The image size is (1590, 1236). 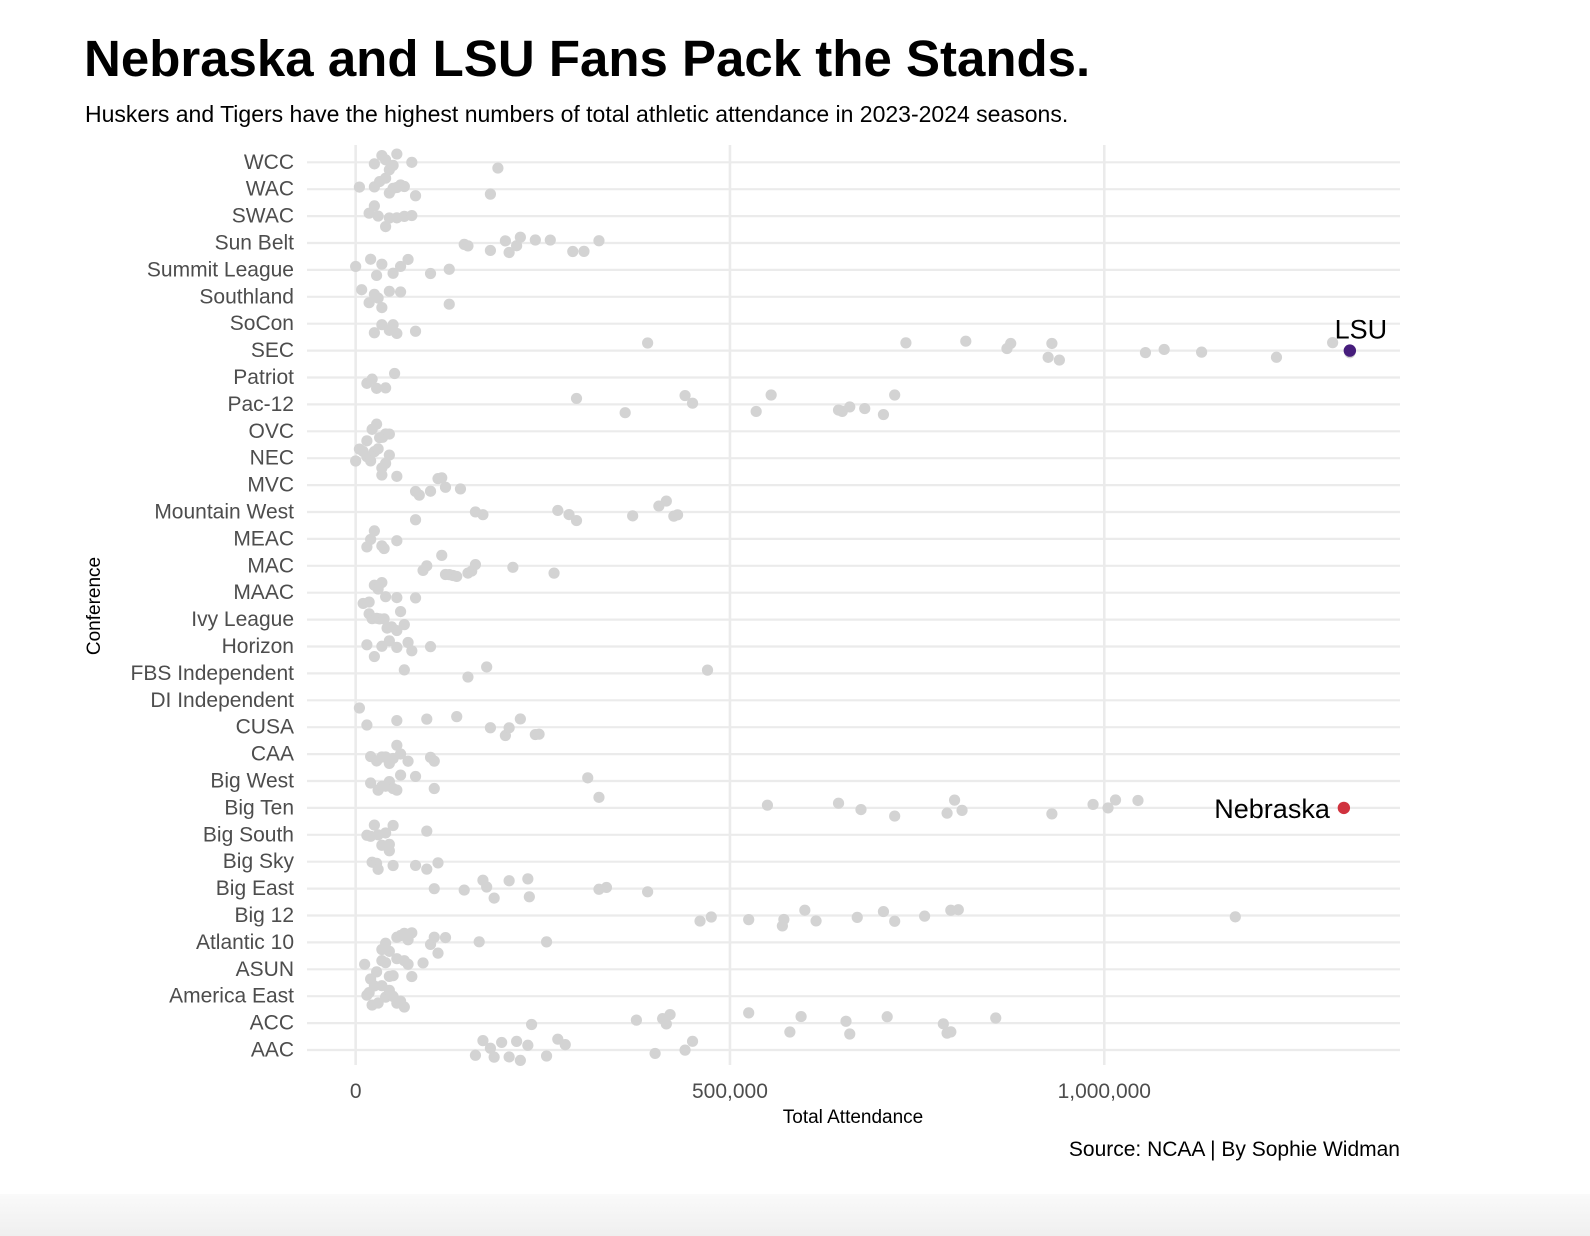 What do you see at coordinates (269, 162) in the screenshot?
I see `y-tick-label-wcc: WCC` at bounding box center [269, 162].